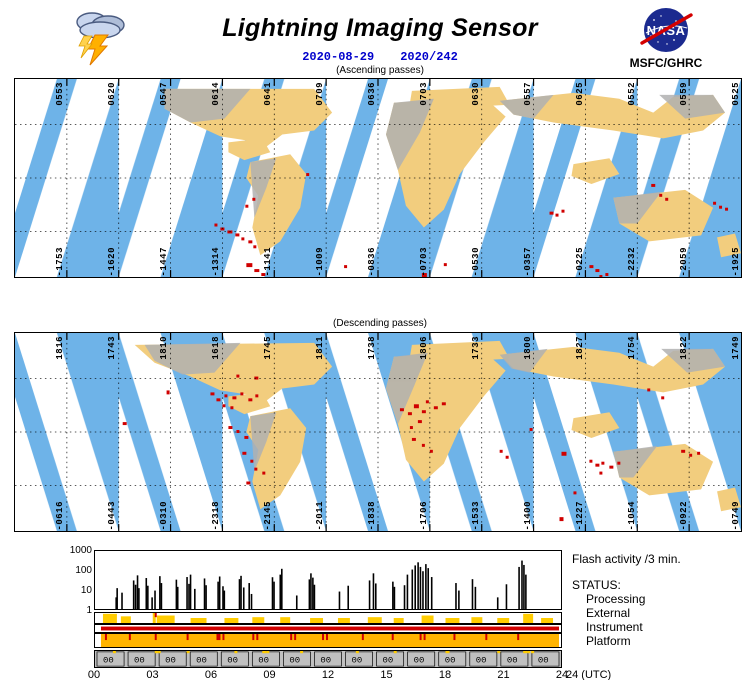  I want to click on status-external-row, so click(328, 628).